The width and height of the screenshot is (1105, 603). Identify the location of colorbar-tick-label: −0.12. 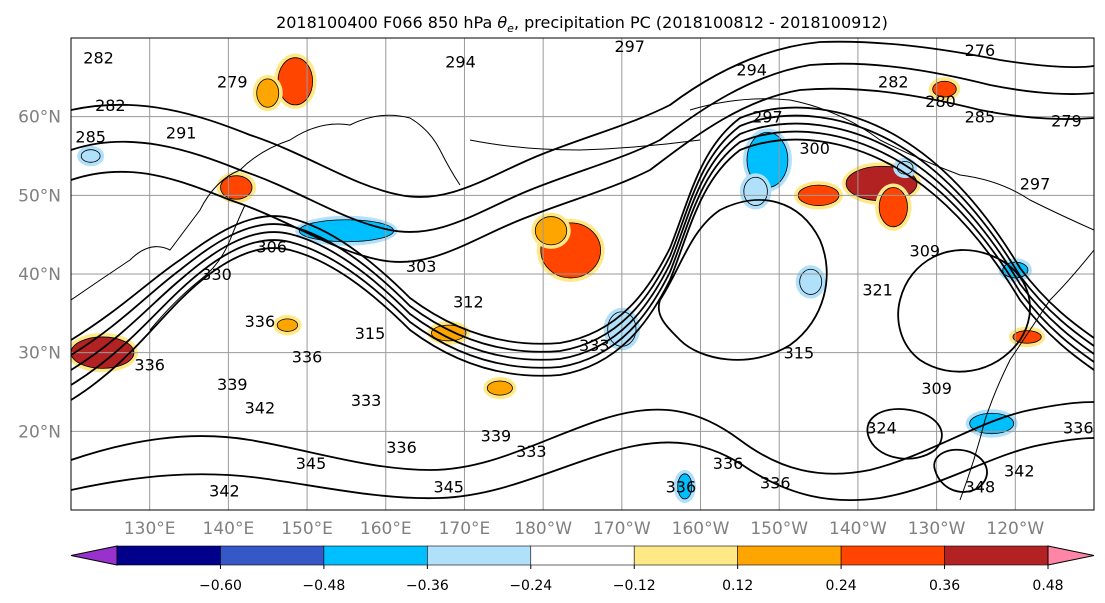
(634, 586).